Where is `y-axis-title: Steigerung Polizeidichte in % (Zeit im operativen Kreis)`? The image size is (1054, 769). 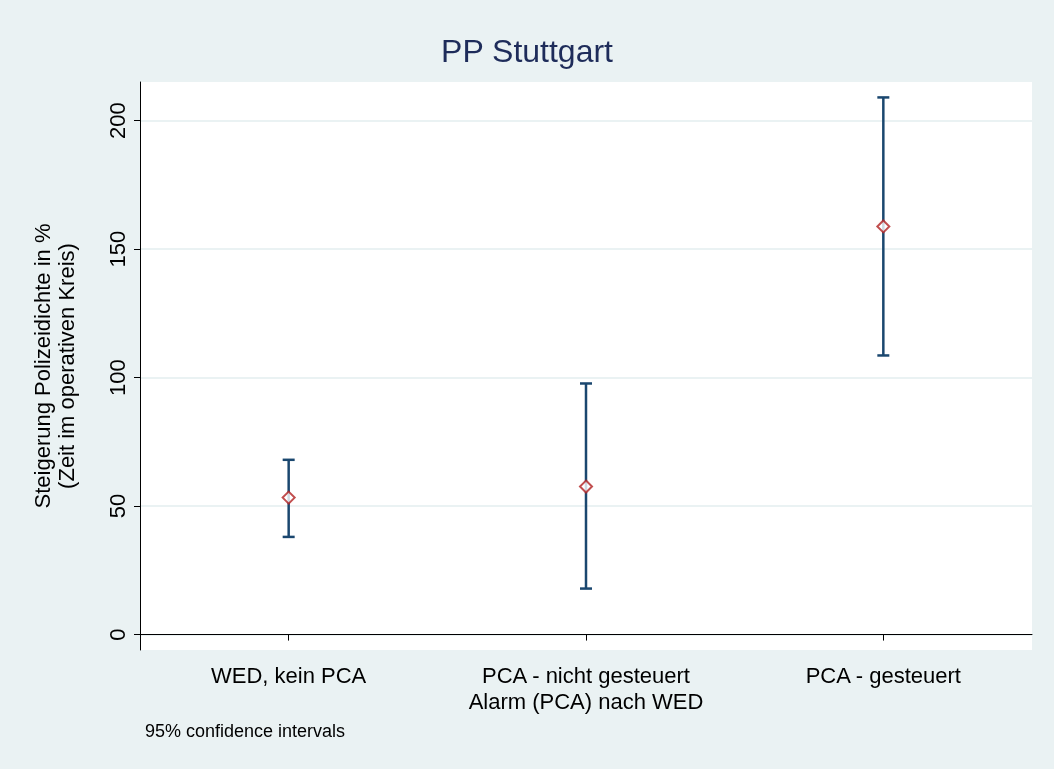
y-axis-title: Steigerung Polizeidichte in % (Zeit im operativen Kreis) is located at coordinates (54, 366).